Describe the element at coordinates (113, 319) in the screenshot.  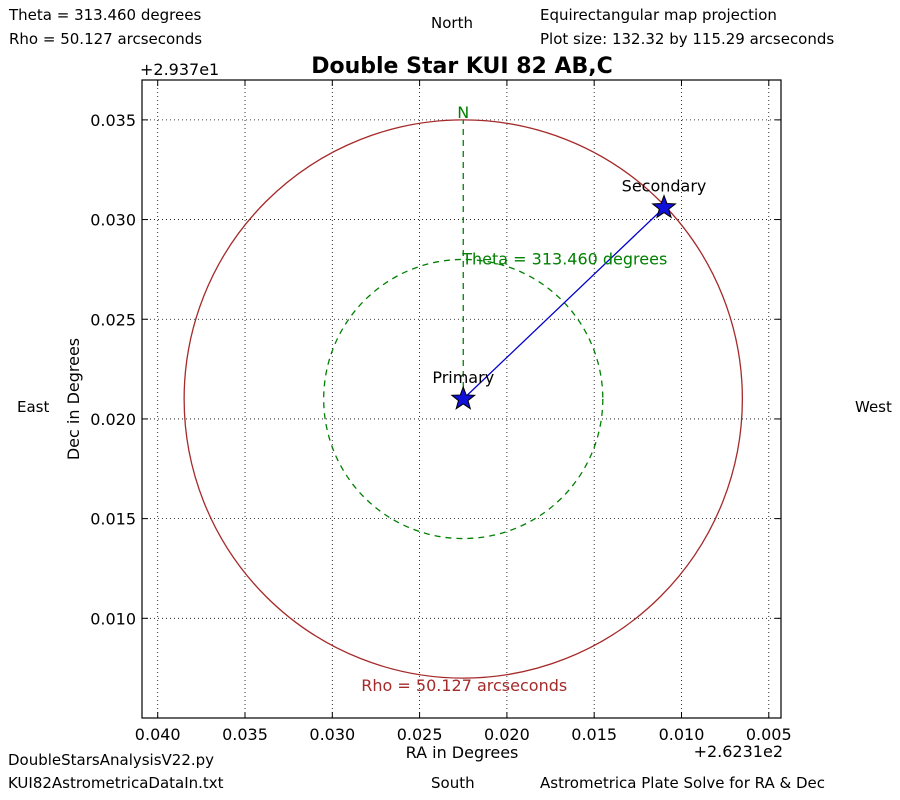
I see `y-tick-label: 0.025` at that location.